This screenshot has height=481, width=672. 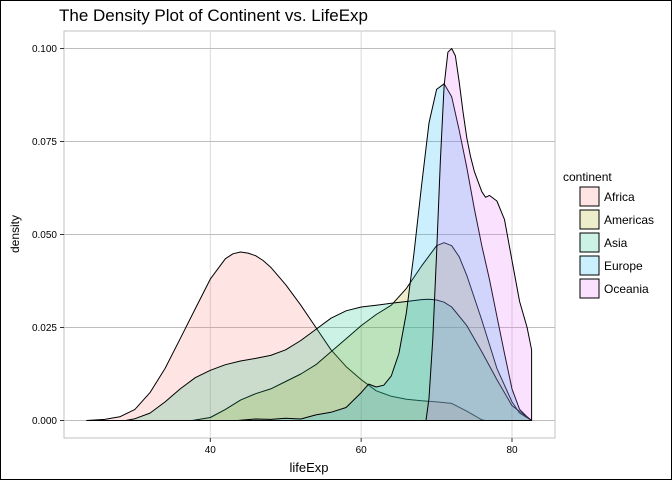 What do you see at coordinates (623, 266) in the screenshot?
I see `legend-label-europe: Europe` at bounding box center [623, 266].